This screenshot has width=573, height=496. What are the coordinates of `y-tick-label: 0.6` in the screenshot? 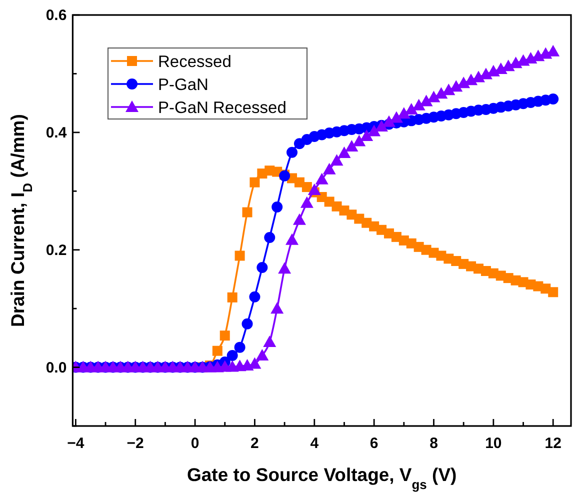 It's located at (56, 15).